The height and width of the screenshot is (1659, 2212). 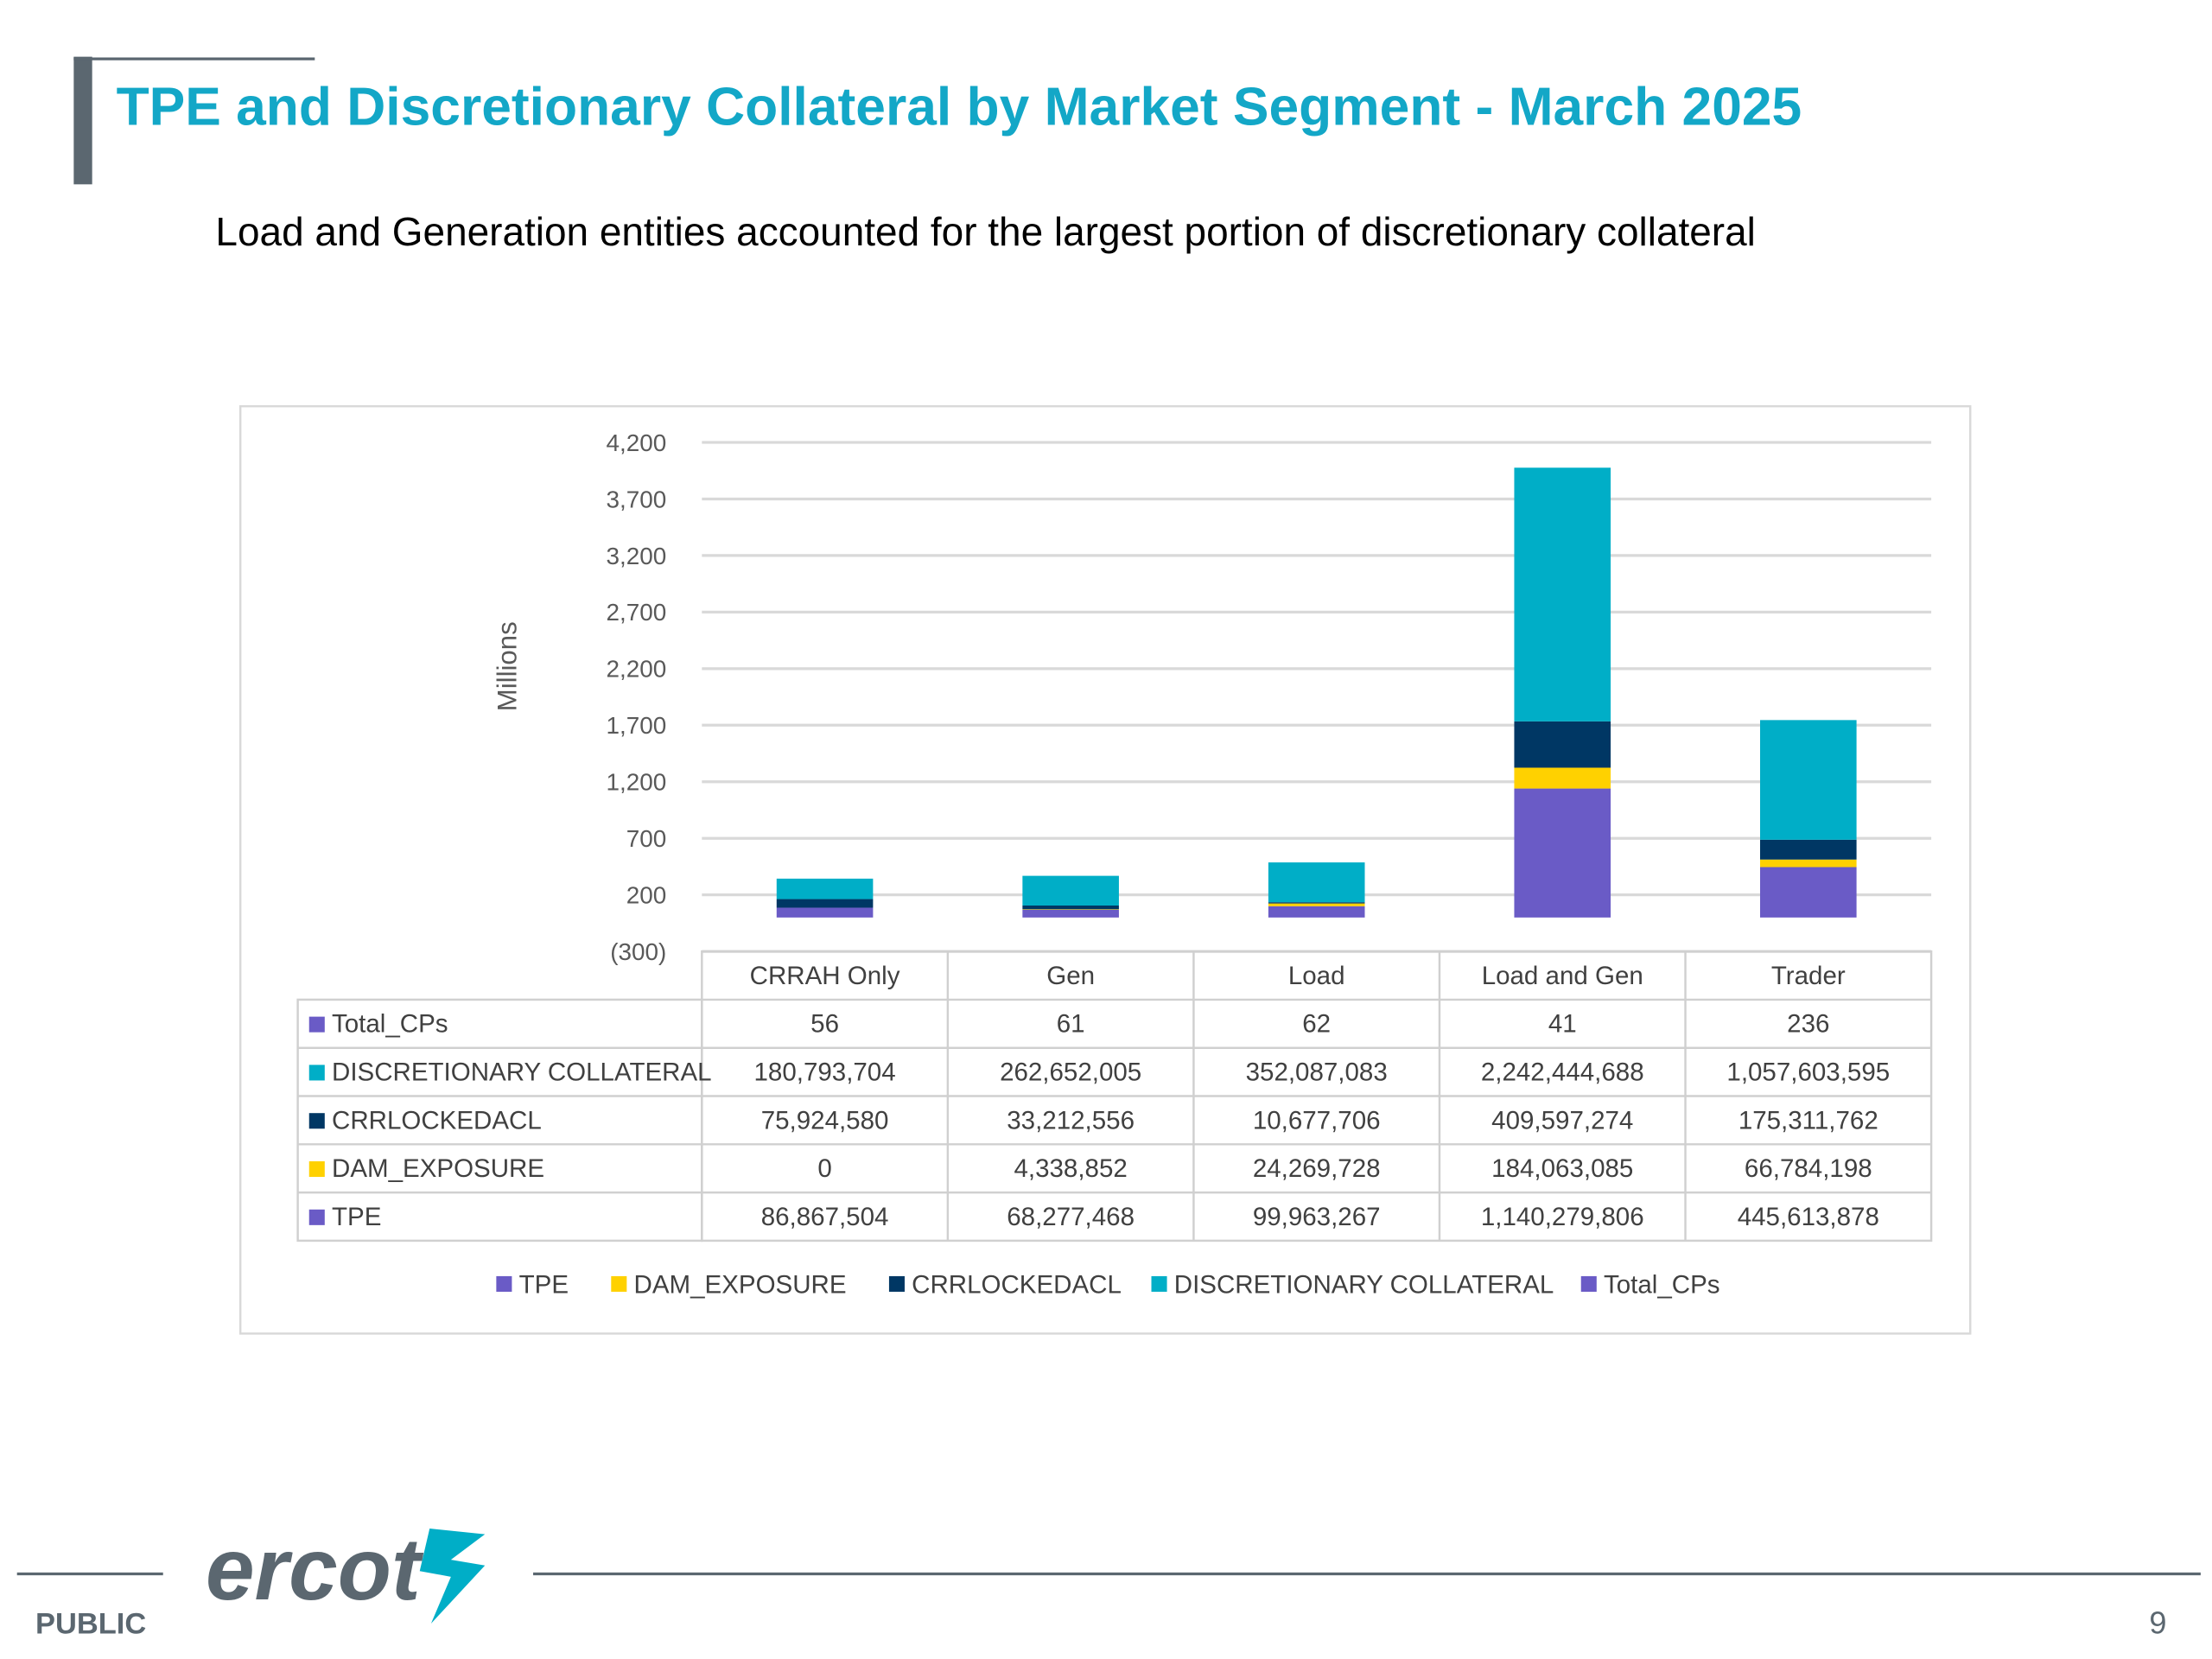 What do you see at coordinates (507, 666) in the screenshot?
I see `y-axis-label: Millions` at bounding box center [507, 666].